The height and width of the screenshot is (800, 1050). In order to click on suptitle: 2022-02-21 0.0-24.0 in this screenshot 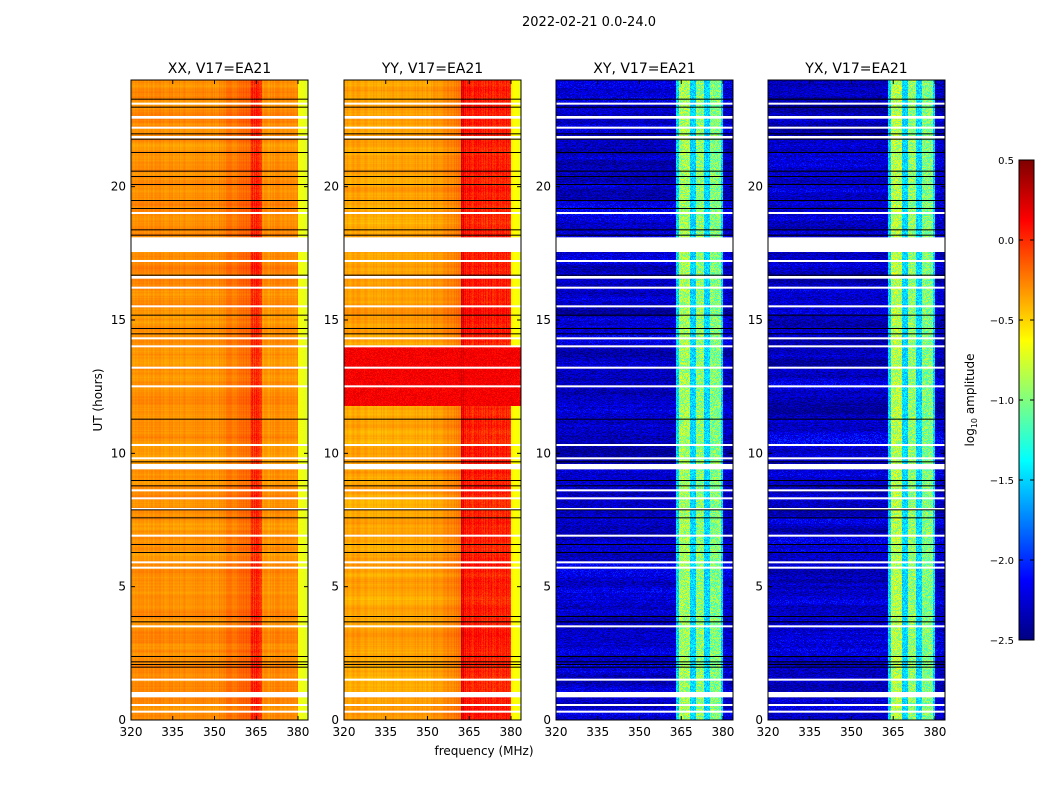, I will do `click(589, 22)`.